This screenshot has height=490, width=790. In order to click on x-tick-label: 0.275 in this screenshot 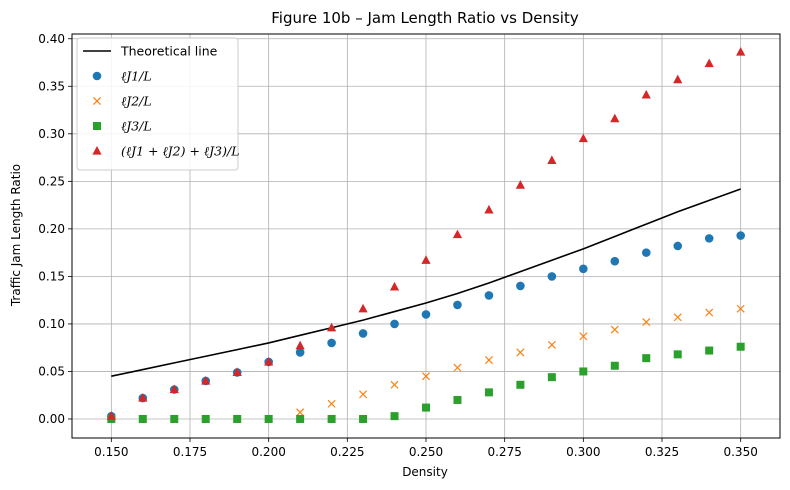, I will do `click(504, 452)`.